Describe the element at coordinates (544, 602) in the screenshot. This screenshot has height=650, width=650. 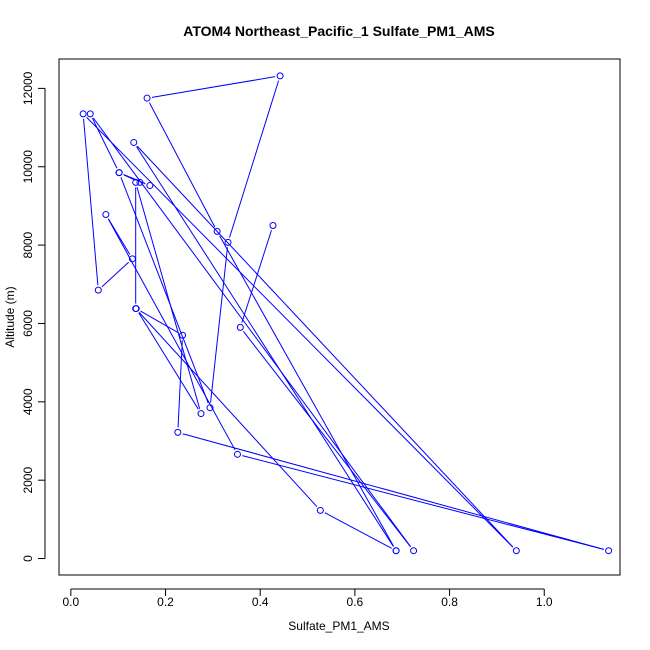
I see `x-tick-label: 1.0` at that location.